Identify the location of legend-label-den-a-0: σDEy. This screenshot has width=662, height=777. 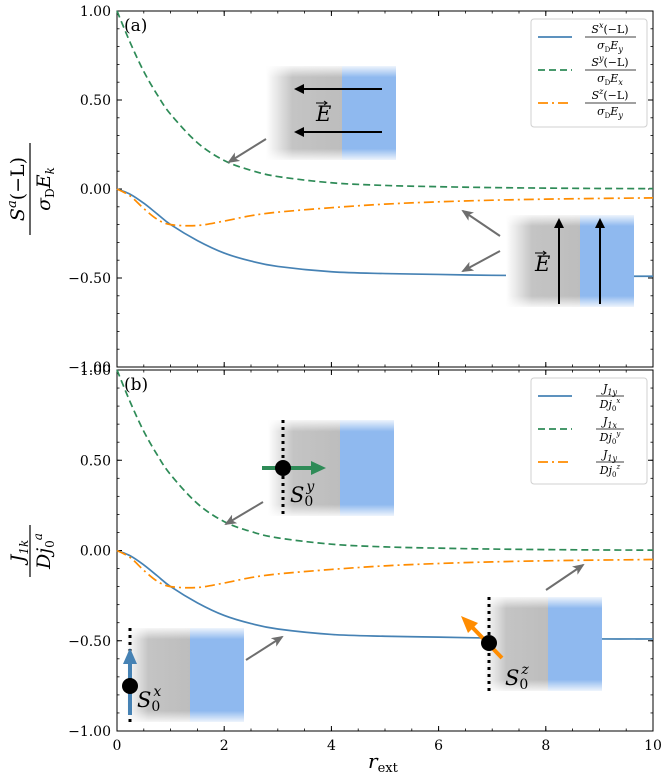
(610, 46).